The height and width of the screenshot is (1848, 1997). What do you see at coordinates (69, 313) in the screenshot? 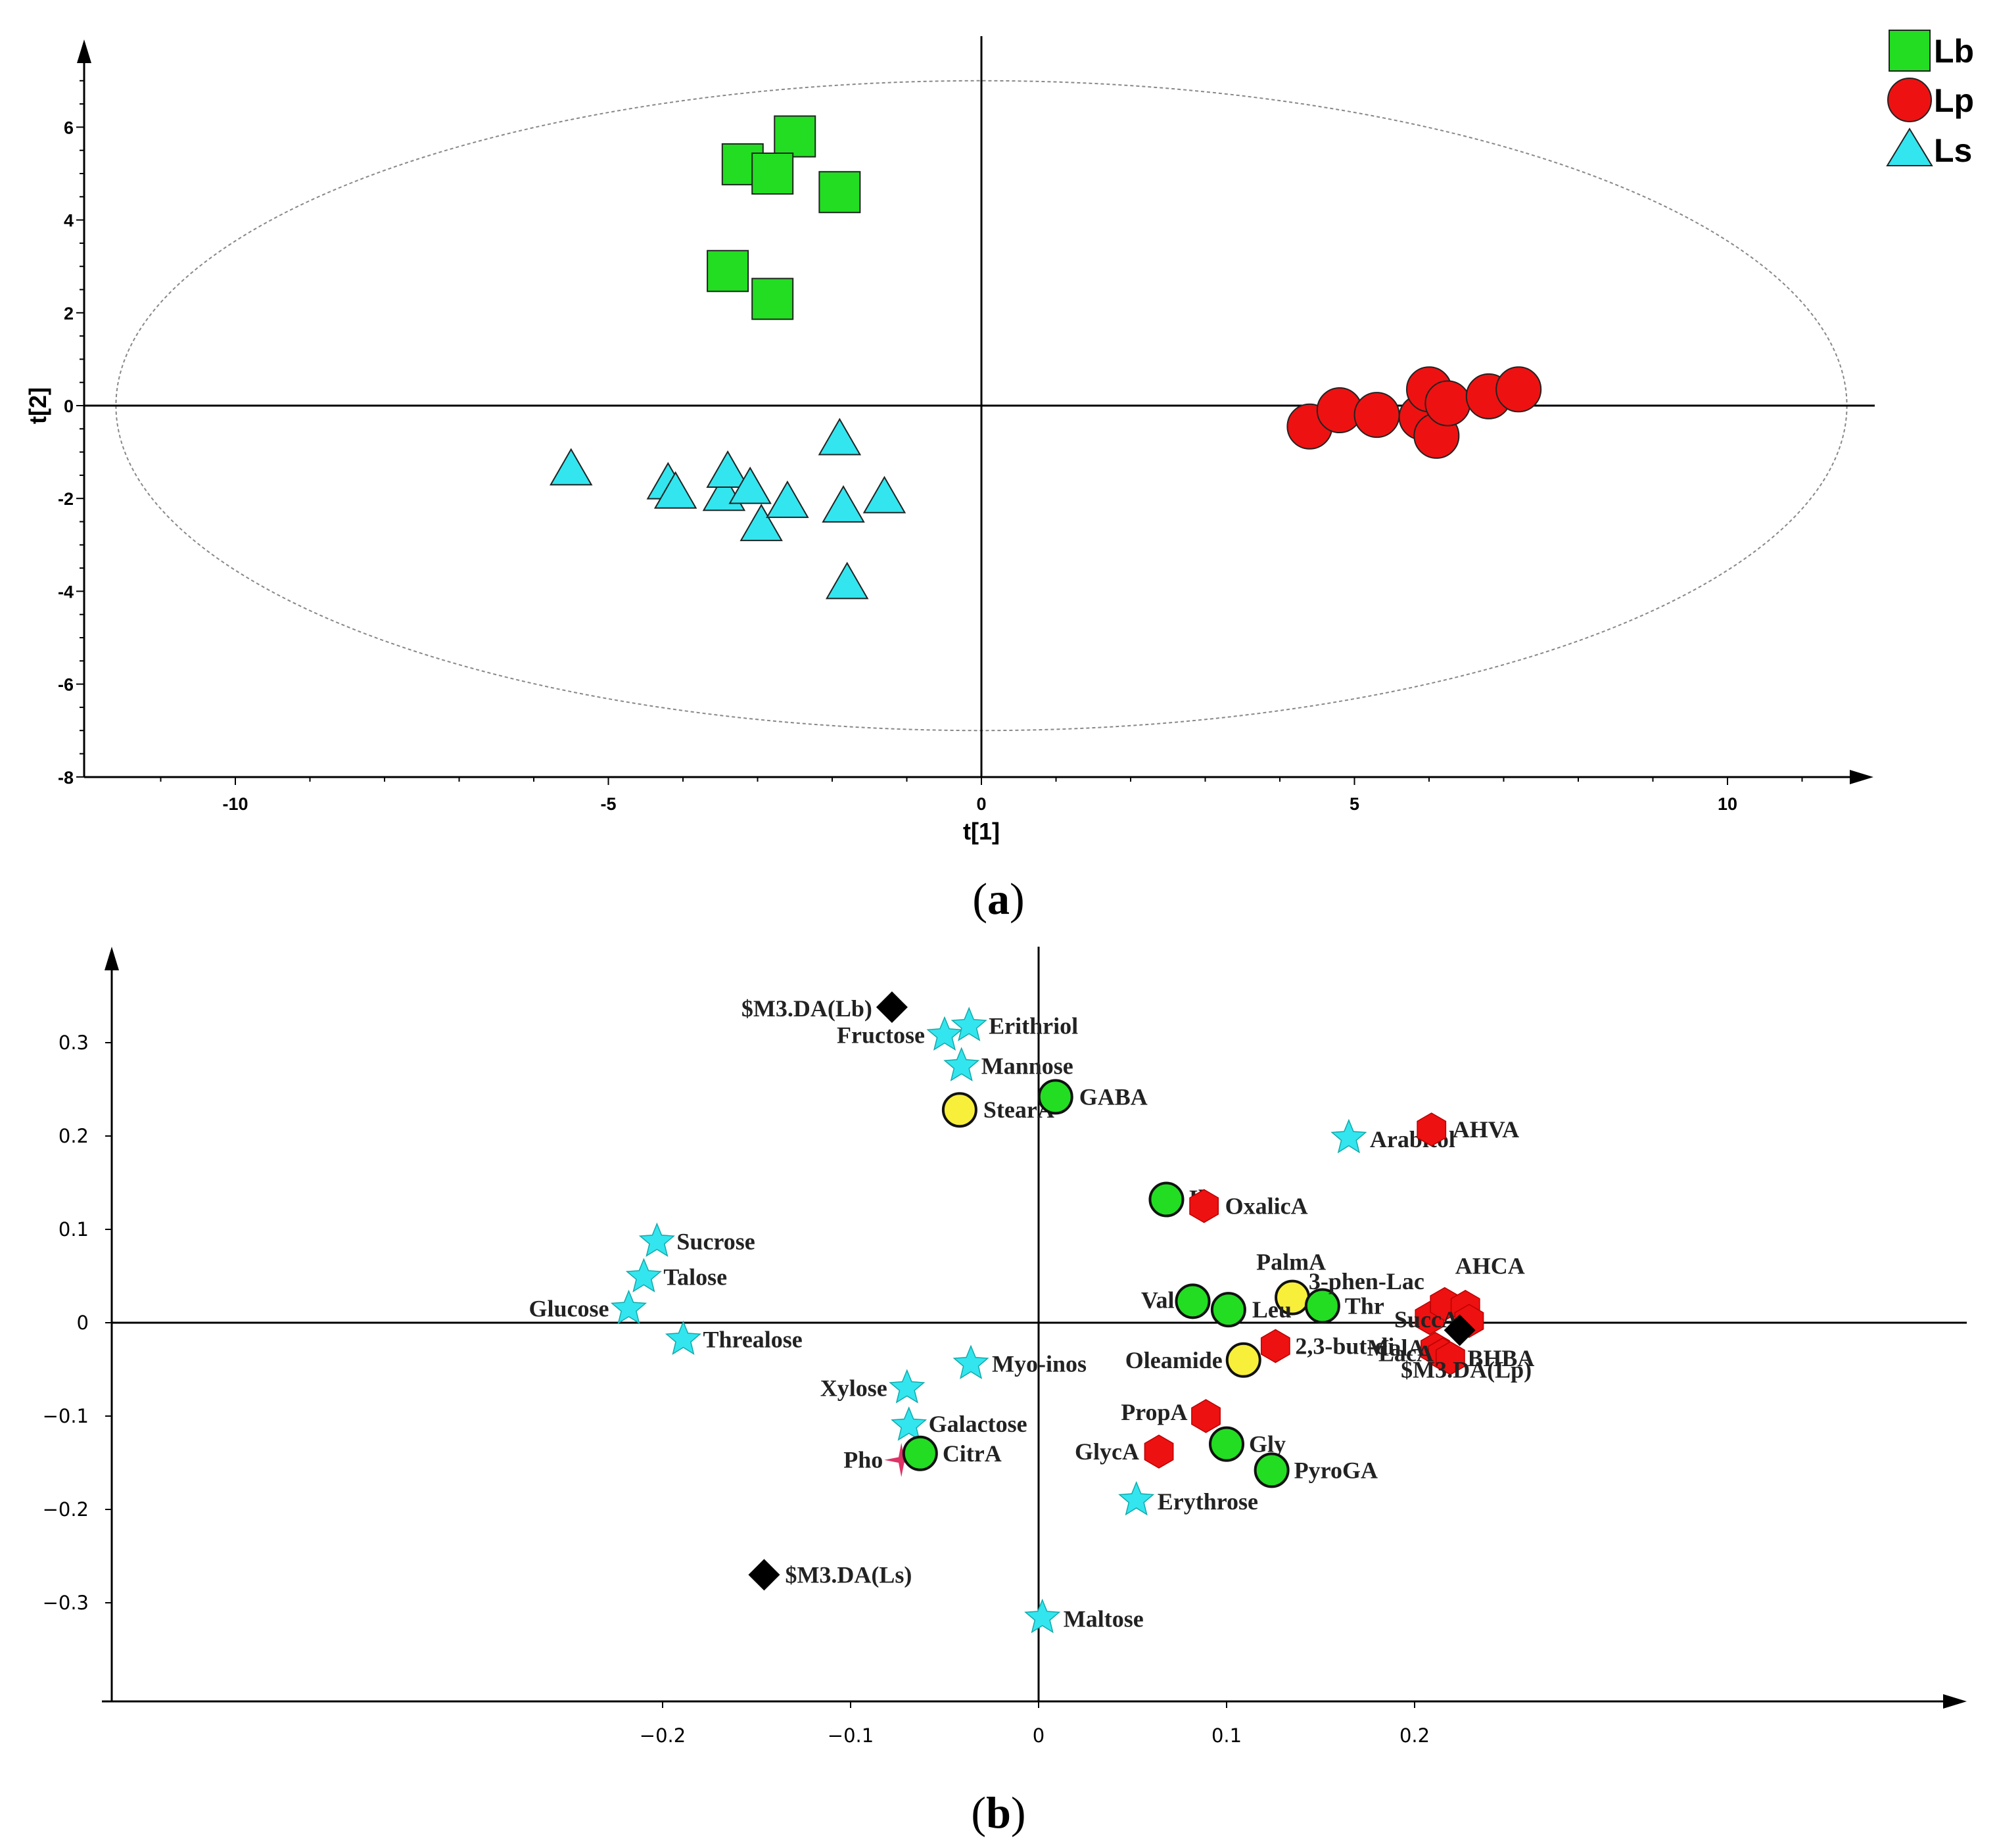
I see `a-y-tick-label: 2` at bounding box center [69, 313].